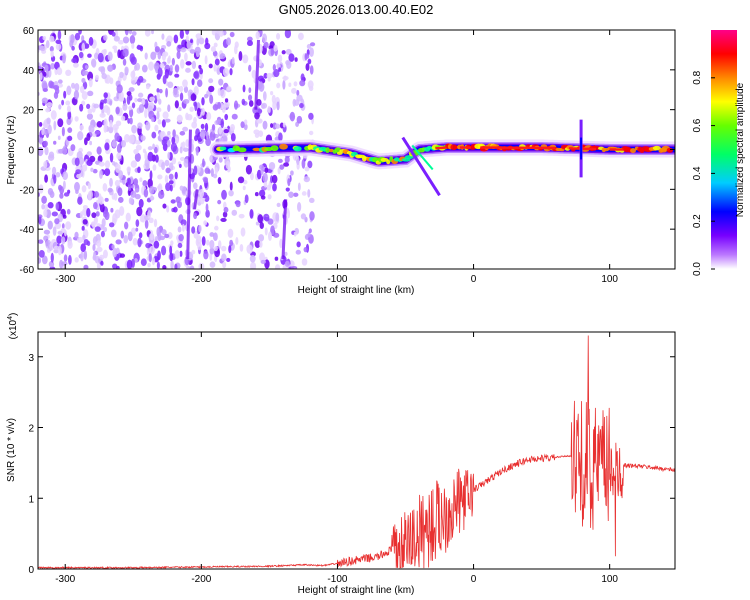 This screenshot has height=600, width=750. Describe the element at coordinates (189, 194) in the screenshot. I see `spectrogram-streak` at that location.